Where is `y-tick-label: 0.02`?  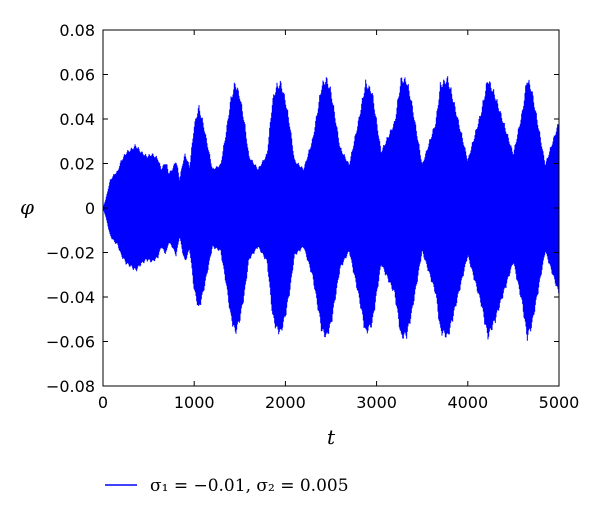
y-tick-label: 0.02 is located at coordinates (77, 164).